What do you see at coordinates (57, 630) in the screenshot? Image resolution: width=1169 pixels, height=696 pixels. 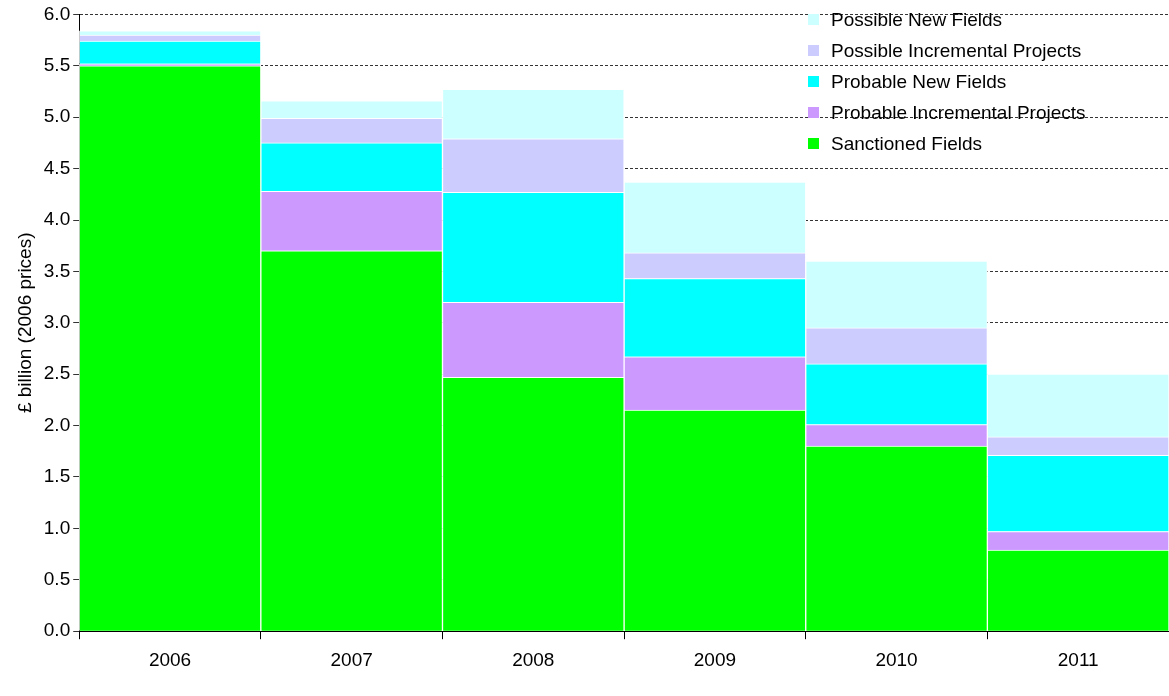 I see `y-tick-label: 0.0` at bounding box center [57, 630].